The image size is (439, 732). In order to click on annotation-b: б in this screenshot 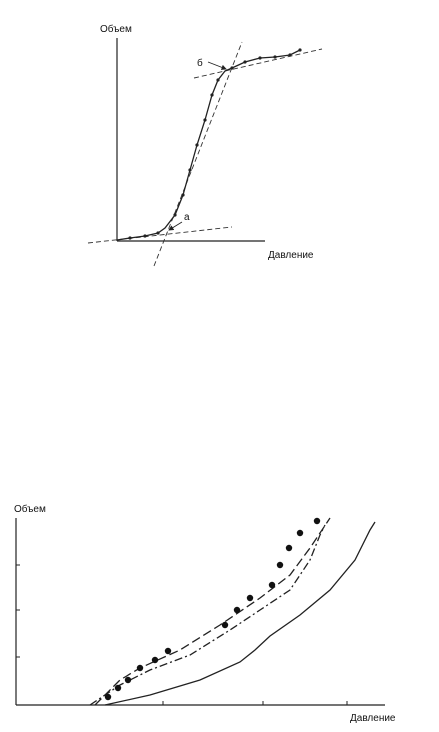, I will do `click(200, 63)`.